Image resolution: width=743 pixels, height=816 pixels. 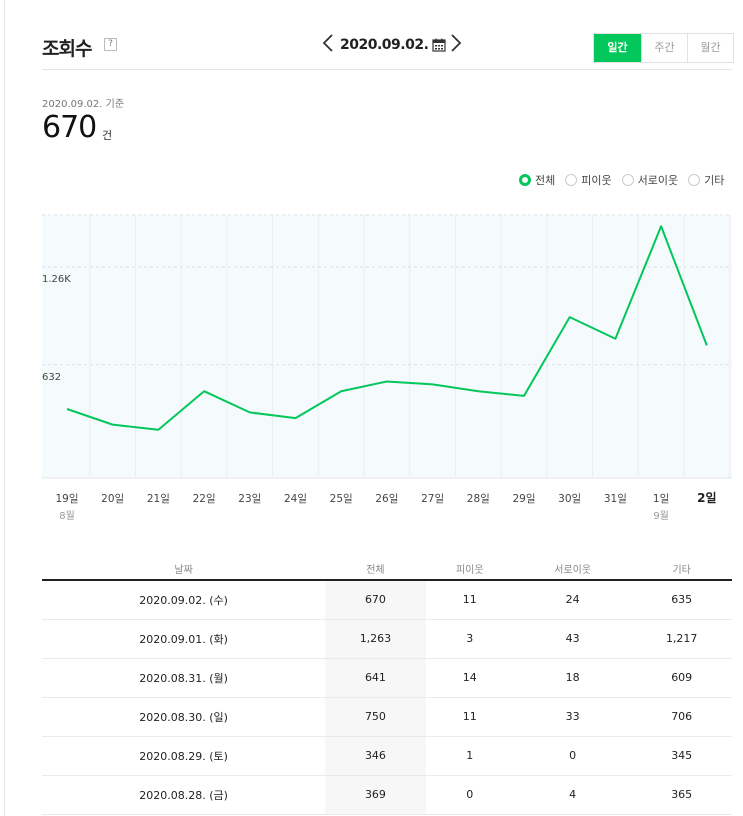 I want to click on legend: 전체 피이웃 서로이웃 기타, so click(x=621, y=180).